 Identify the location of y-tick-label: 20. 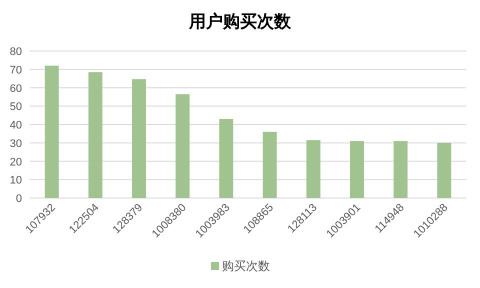
(16, 162).